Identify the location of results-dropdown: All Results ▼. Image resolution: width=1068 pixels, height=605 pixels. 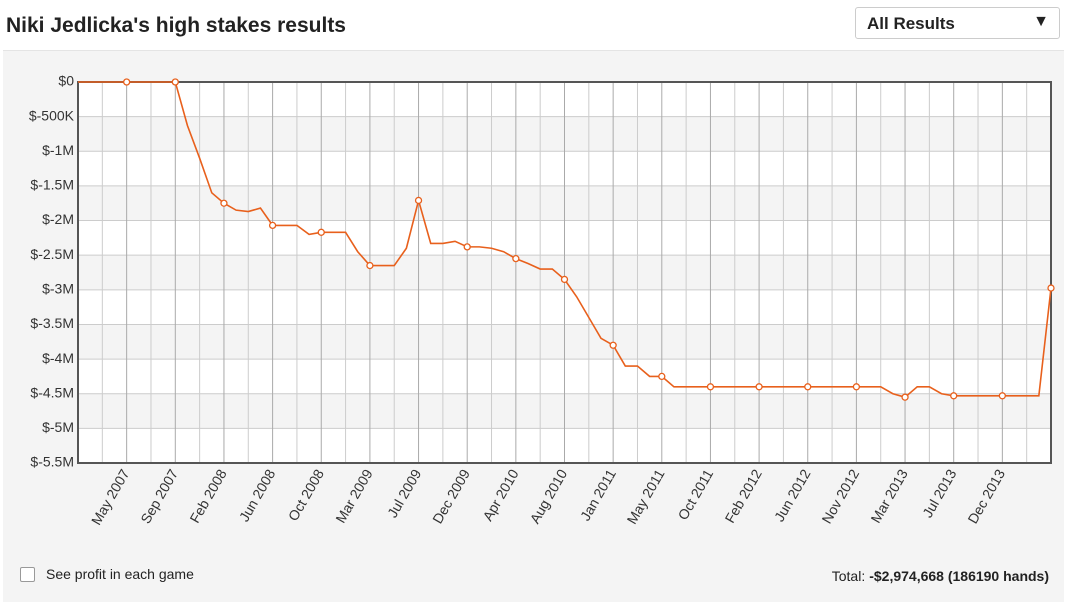
(957, 23).